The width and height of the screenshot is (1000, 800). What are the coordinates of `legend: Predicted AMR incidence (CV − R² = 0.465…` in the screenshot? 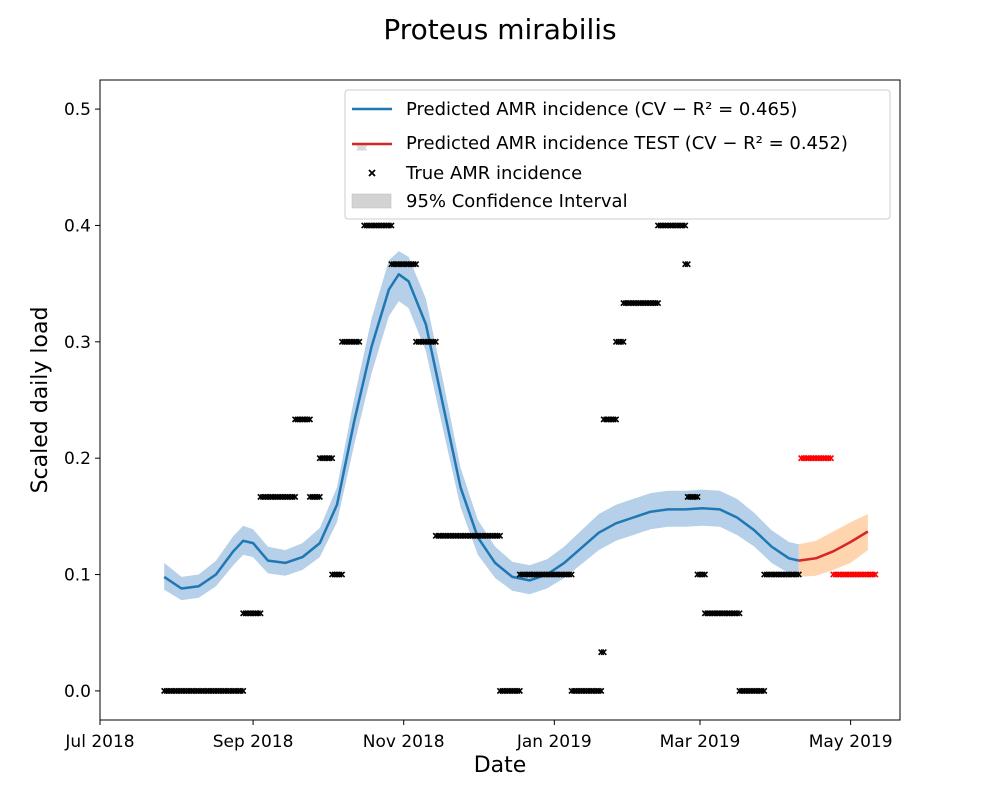 It's located at (617, 154).